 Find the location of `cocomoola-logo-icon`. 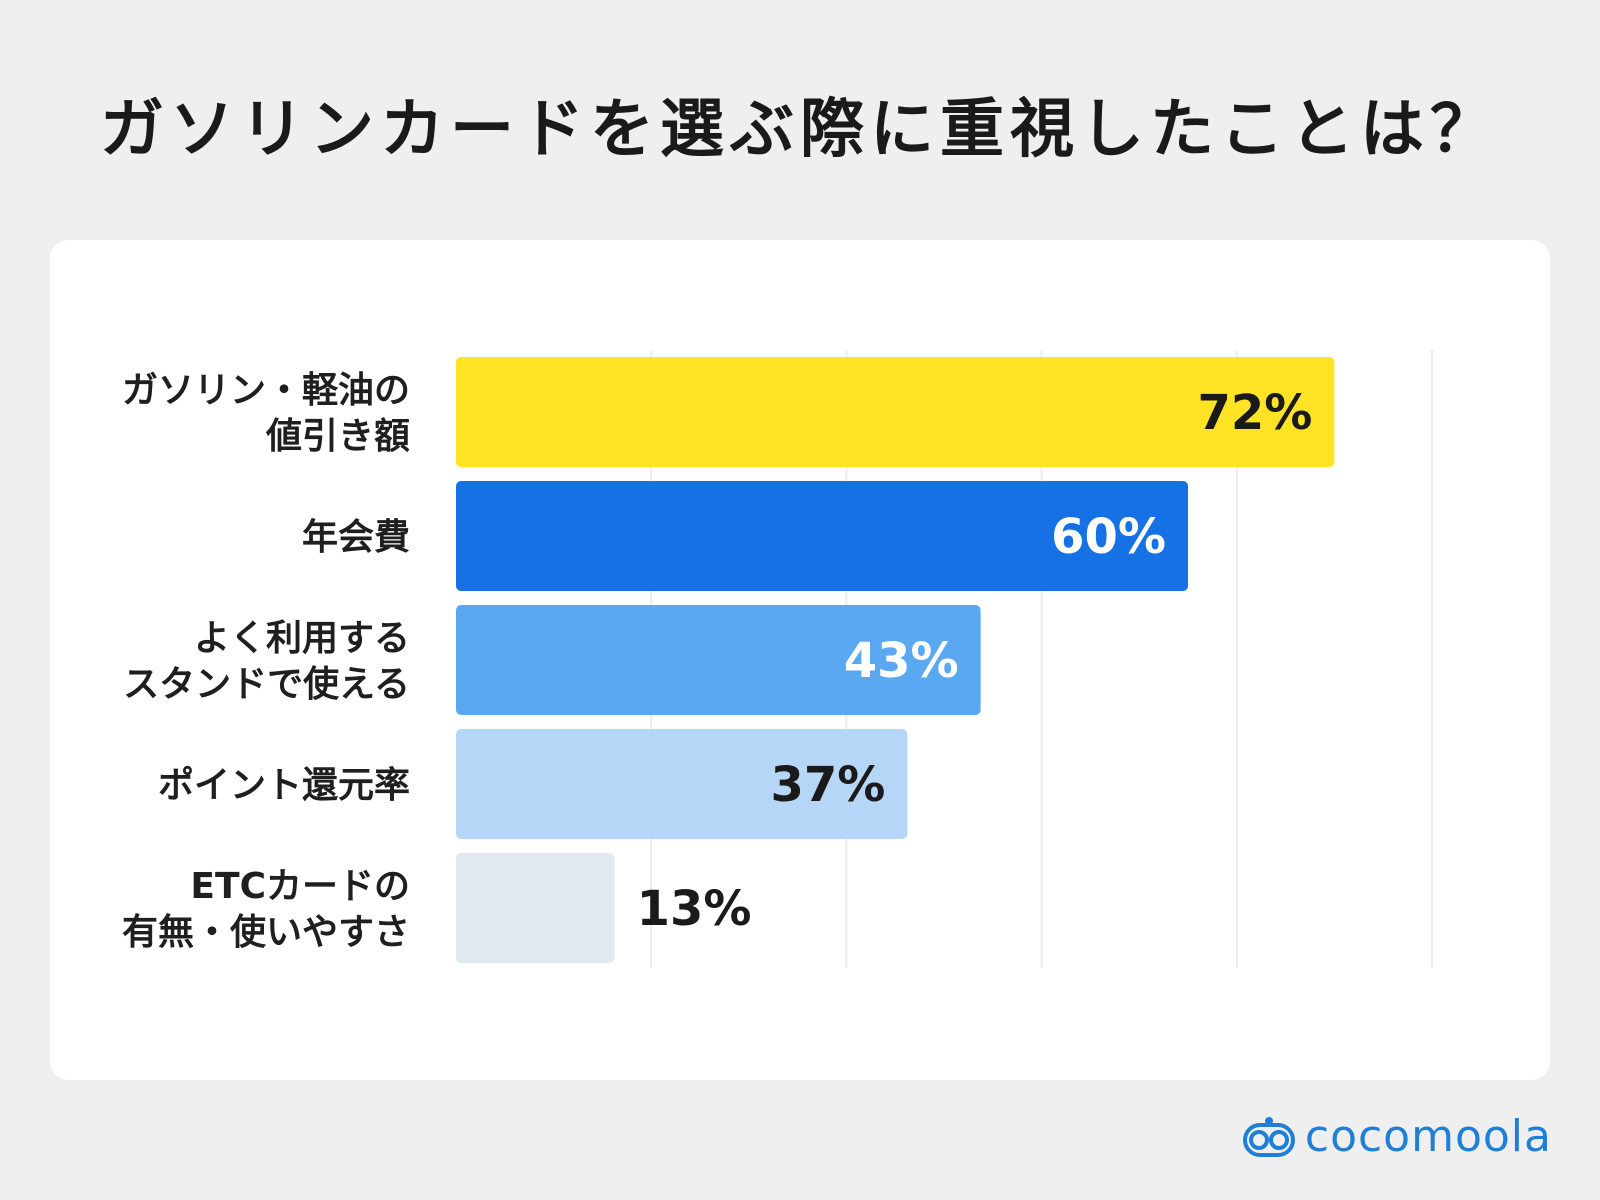

cocomoola-logo-icon is located at coordinates (1268, 1136).